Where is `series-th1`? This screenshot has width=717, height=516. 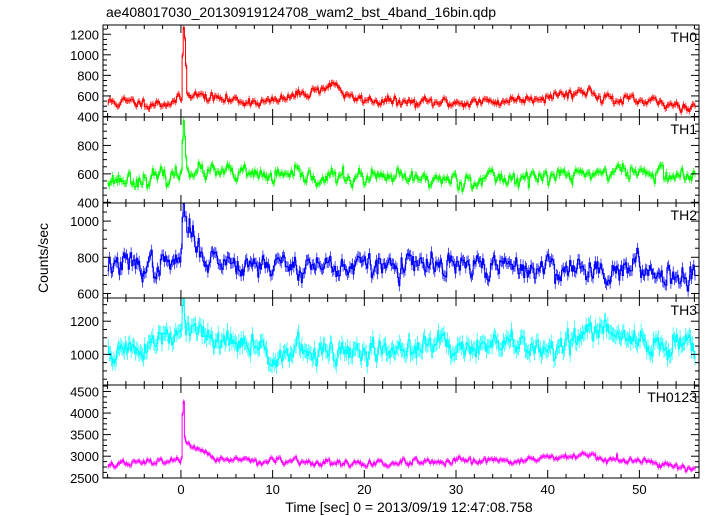 series-th1 is located at coordinates (401, 156).